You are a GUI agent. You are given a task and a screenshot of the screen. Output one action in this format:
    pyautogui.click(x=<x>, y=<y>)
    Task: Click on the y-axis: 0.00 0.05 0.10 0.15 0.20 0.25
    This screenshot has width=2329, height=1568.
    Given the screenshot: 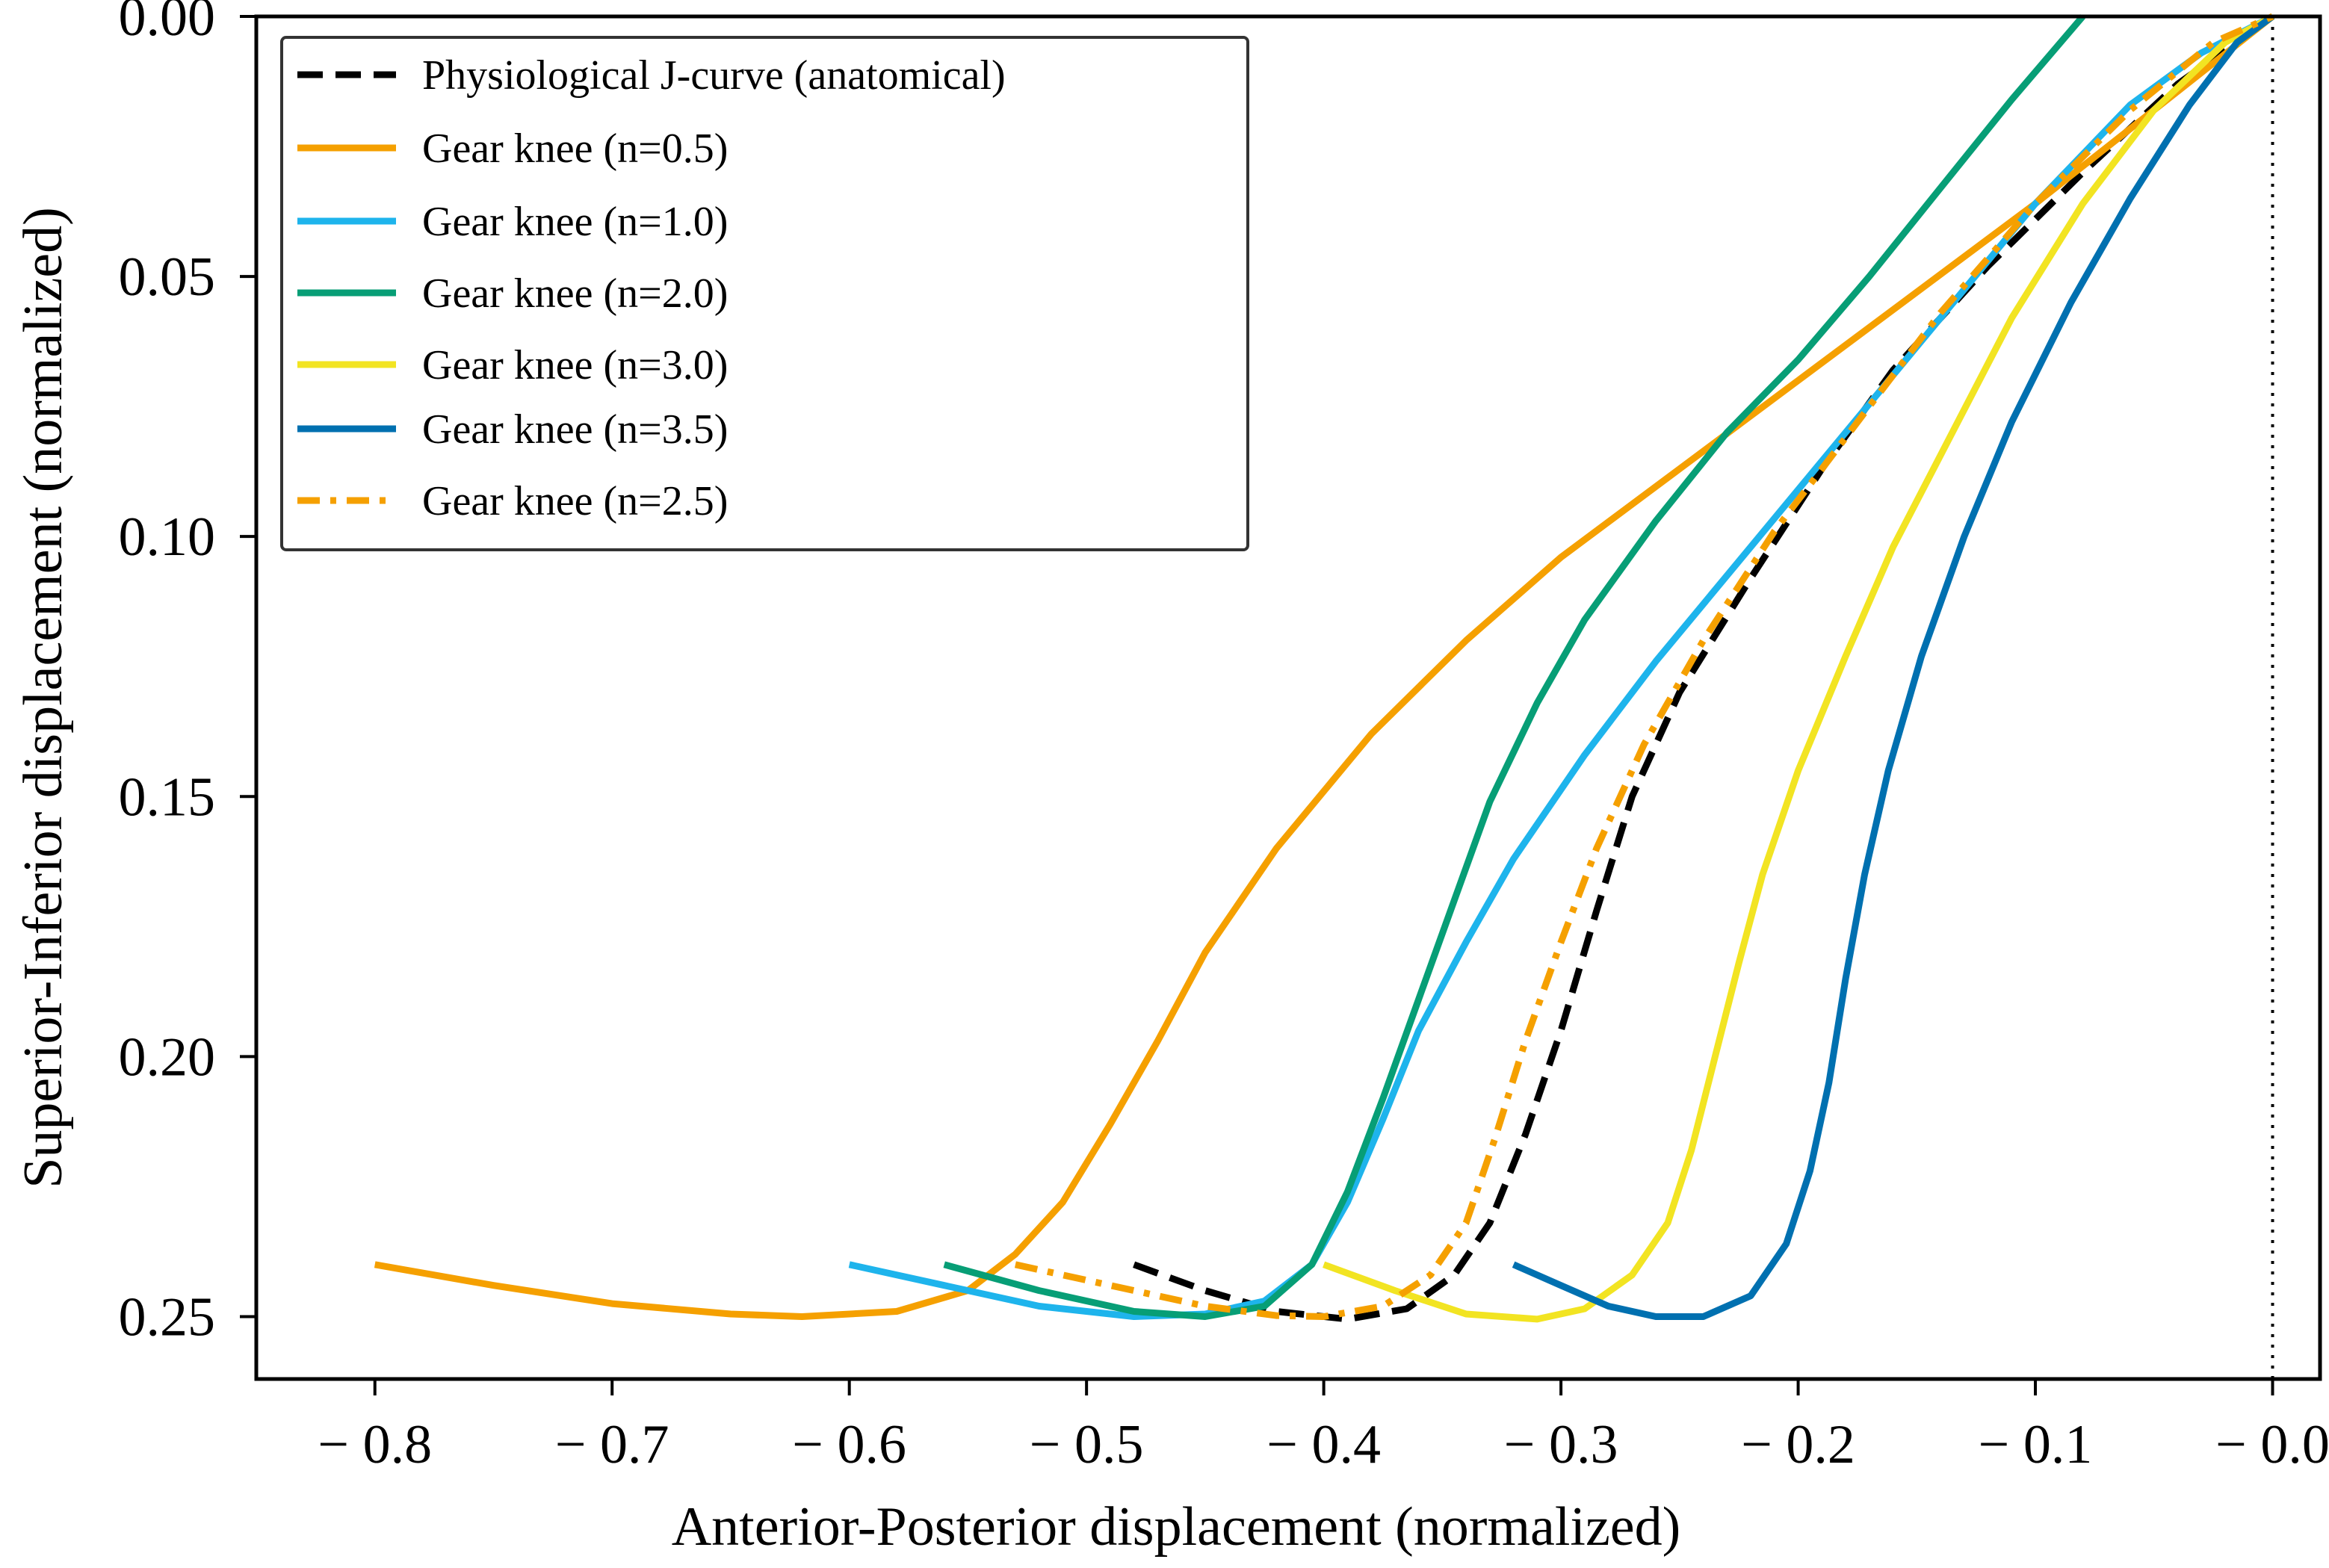 What is the action you would take?
    pyautogui.click(x=187, y=674)
    